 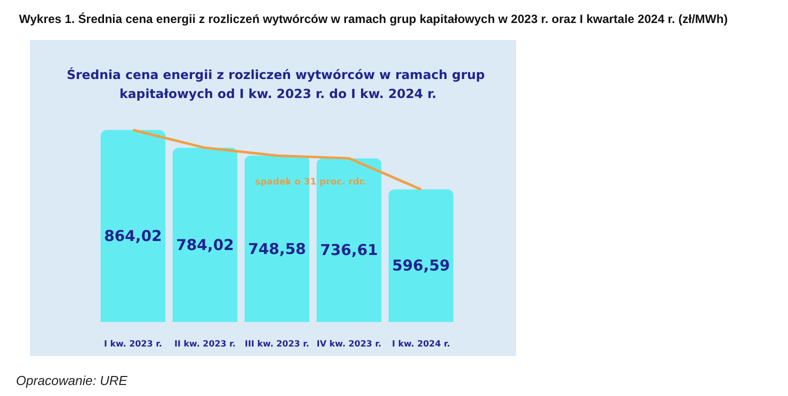 I want to click on x-tick-label: IV kw. 2023 r., so click(x=349, y=345).